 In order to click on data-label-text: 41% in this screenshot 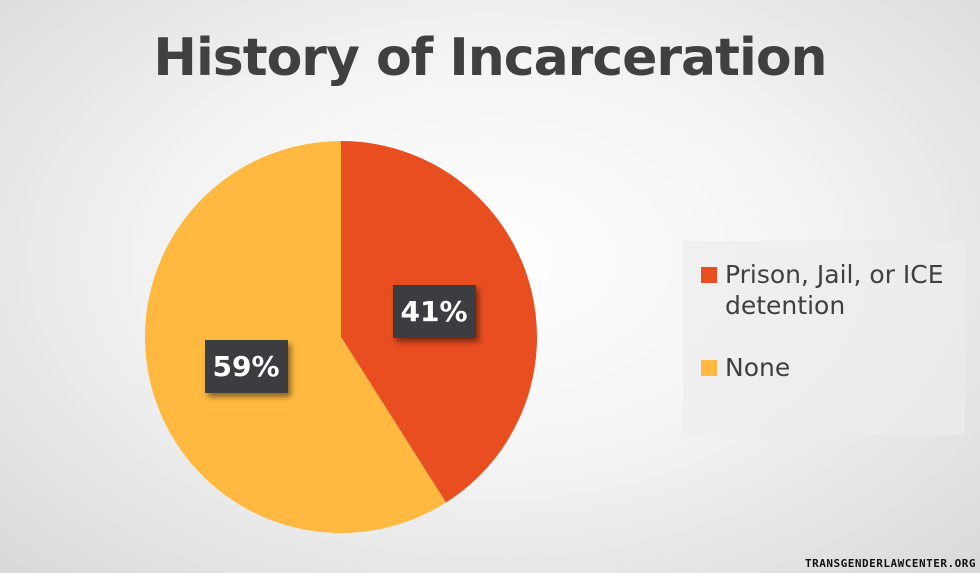, I will do `click(433, 311)`.